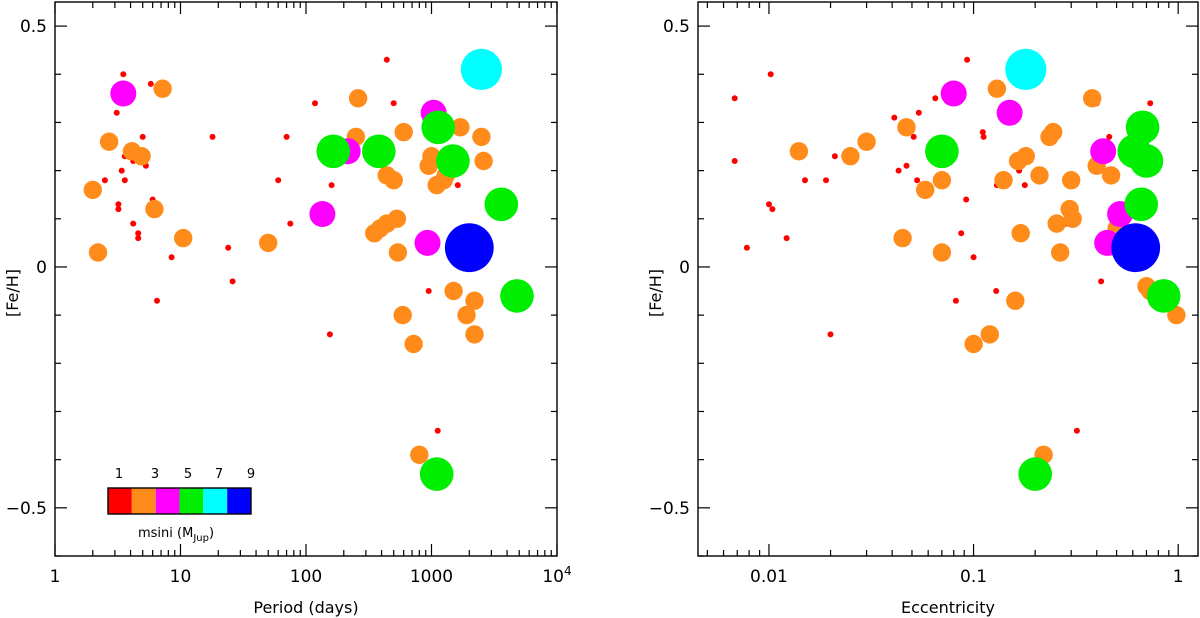 Image resolution: width=1200 pixels, height=618 pixels. I want to click on x-axis-label: Period (days), so click(305, 607).